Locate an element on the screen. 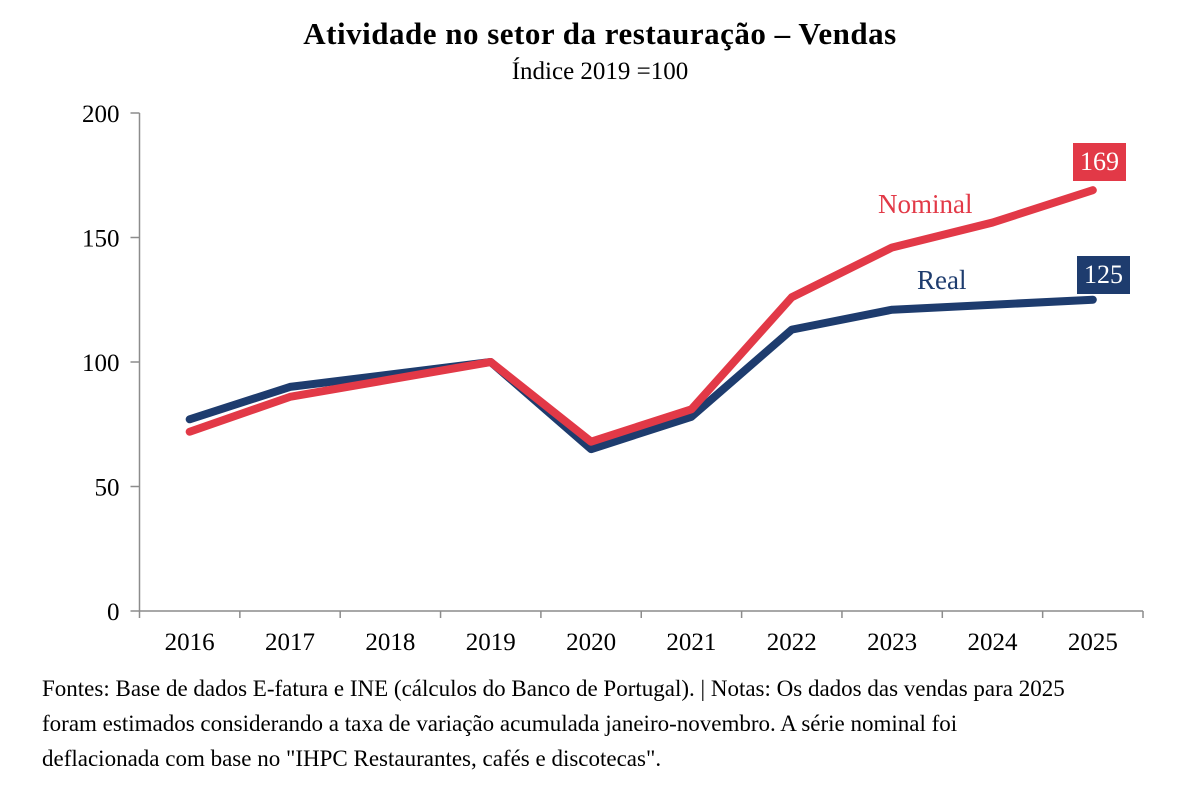 This screenshot has width=1200, height=790. x-tick-label: 2019 is located at coordinates (491, 642).